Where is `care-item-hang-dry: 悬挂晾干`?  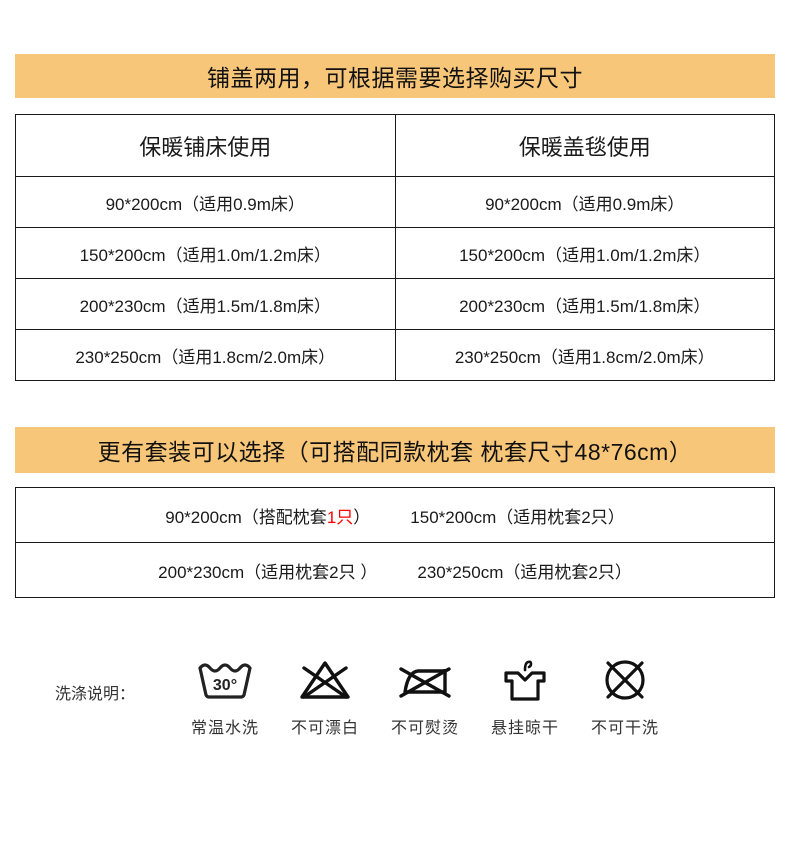
care-item-hang-dry: 悬挂晾干 is located at coordinates (525, 694).